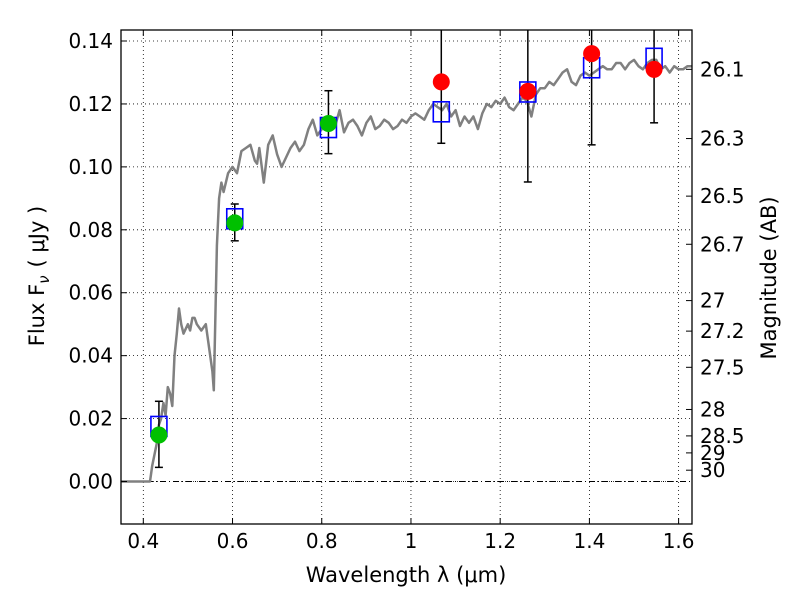 This screenshot has height=600, width=800. What do you see at coordinates (90, 482) in the screenshot?
I see `y-tick-label: 0.00` at bounding box center [90, 482].